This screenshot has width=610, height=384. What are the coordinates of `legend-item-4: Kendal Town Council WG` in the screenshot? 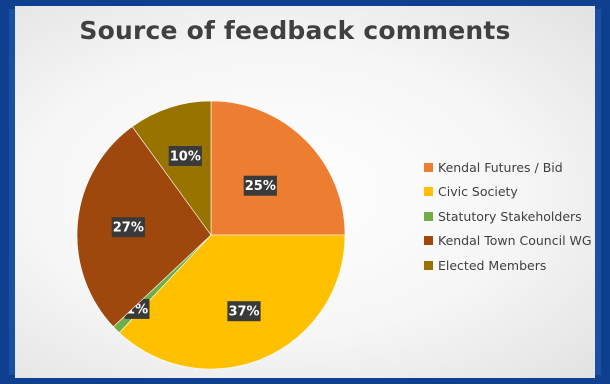 It's located at (508, 241).